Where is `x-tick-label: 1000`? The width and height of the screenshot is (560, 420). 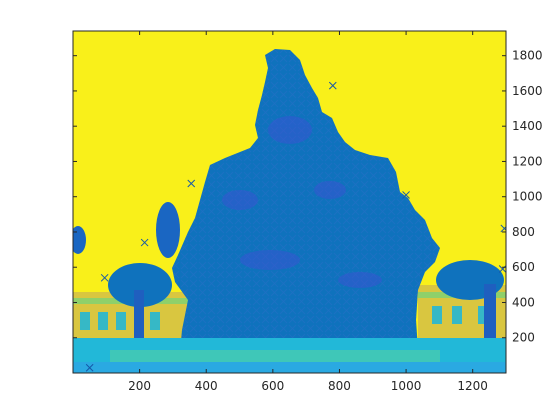 x-tick-label: 1000 is located at coordinates (406, 386).